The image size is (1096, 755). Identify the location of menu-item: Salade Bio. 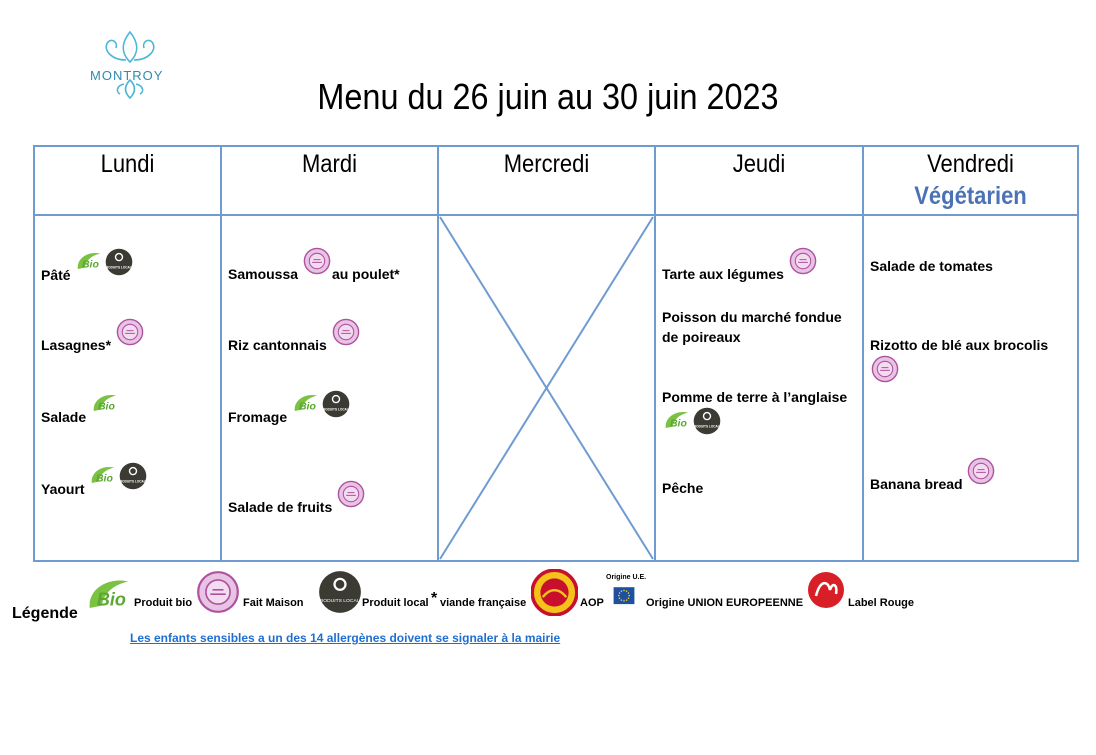
(127, 408).